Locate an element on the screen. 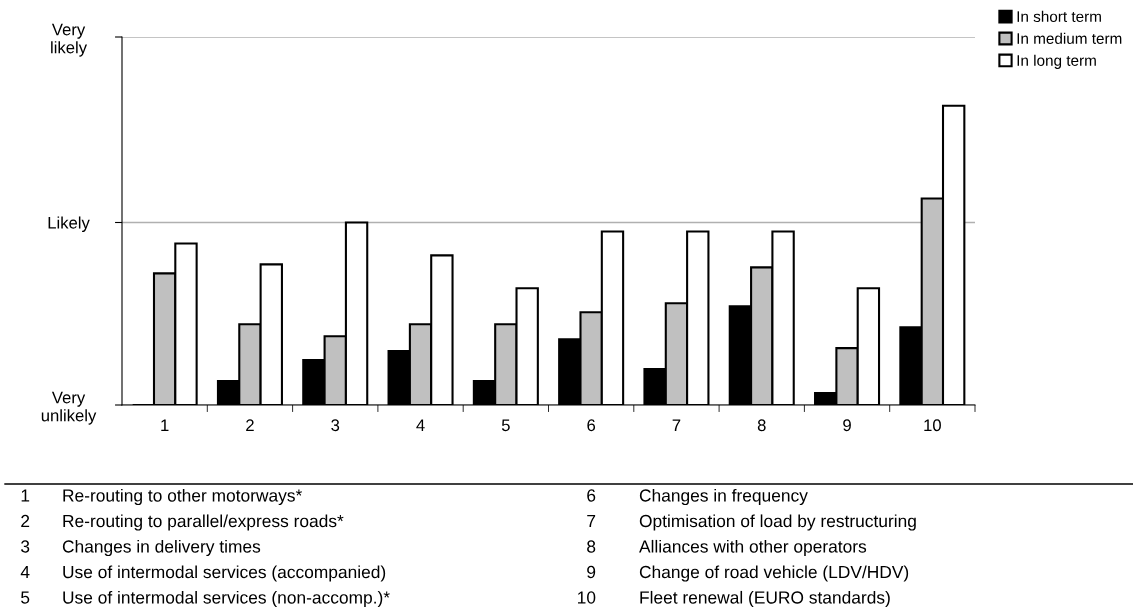 The image size is (1133, 612). text: 8 Alliances with other operators is located at coordinates (727, 548).